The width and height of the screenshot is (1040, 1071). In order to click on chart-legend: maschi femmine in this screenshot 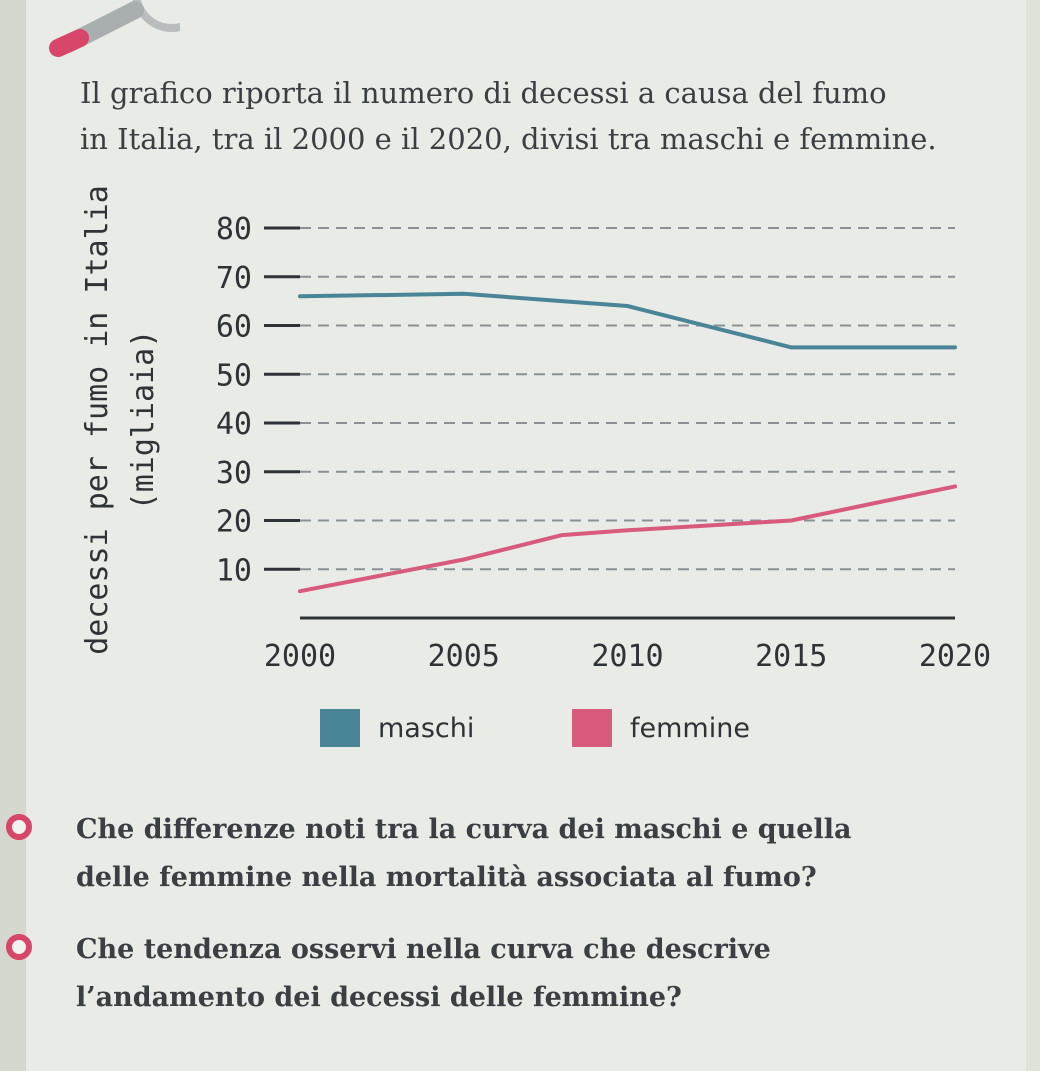, I will do `click(600, 728)`.